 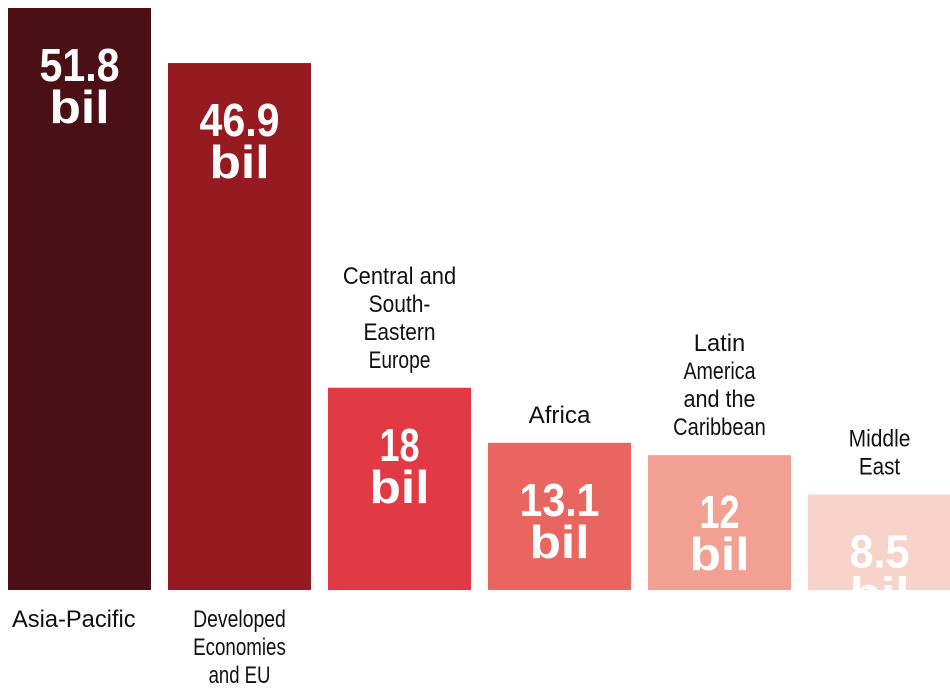 What do you see at coordinates (74, 619) in the screenshot?
I see `category-label: Asia-Pacific` at bounding box center [74, 619].